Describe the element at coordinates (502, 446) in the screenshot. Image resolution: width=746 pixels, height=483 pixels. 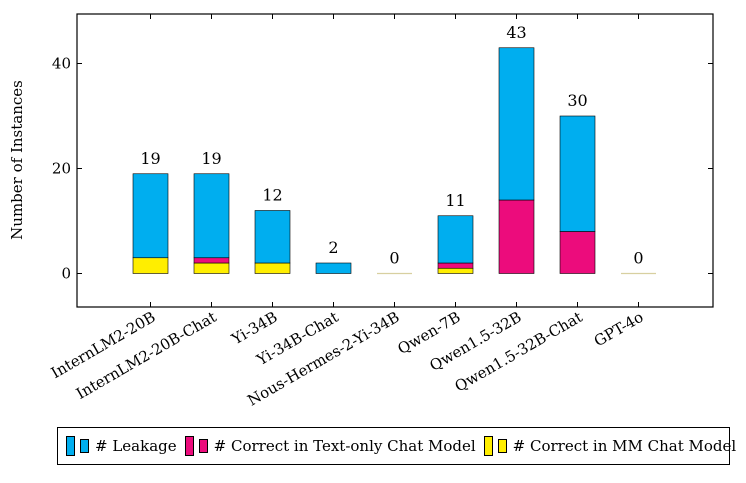
I see `legend-swatch-mm-small` at that location.